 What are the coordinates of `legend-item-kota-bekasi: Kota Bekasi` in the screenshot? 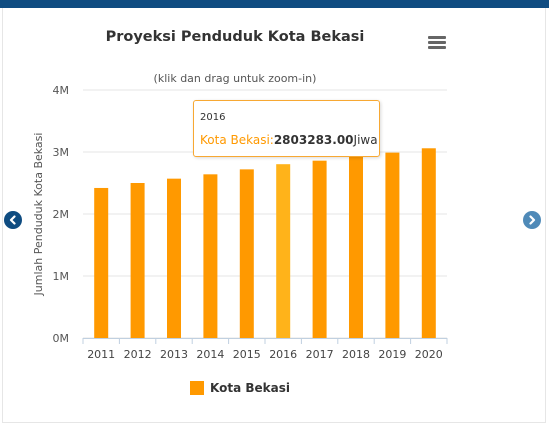 It's located at (240, 388).